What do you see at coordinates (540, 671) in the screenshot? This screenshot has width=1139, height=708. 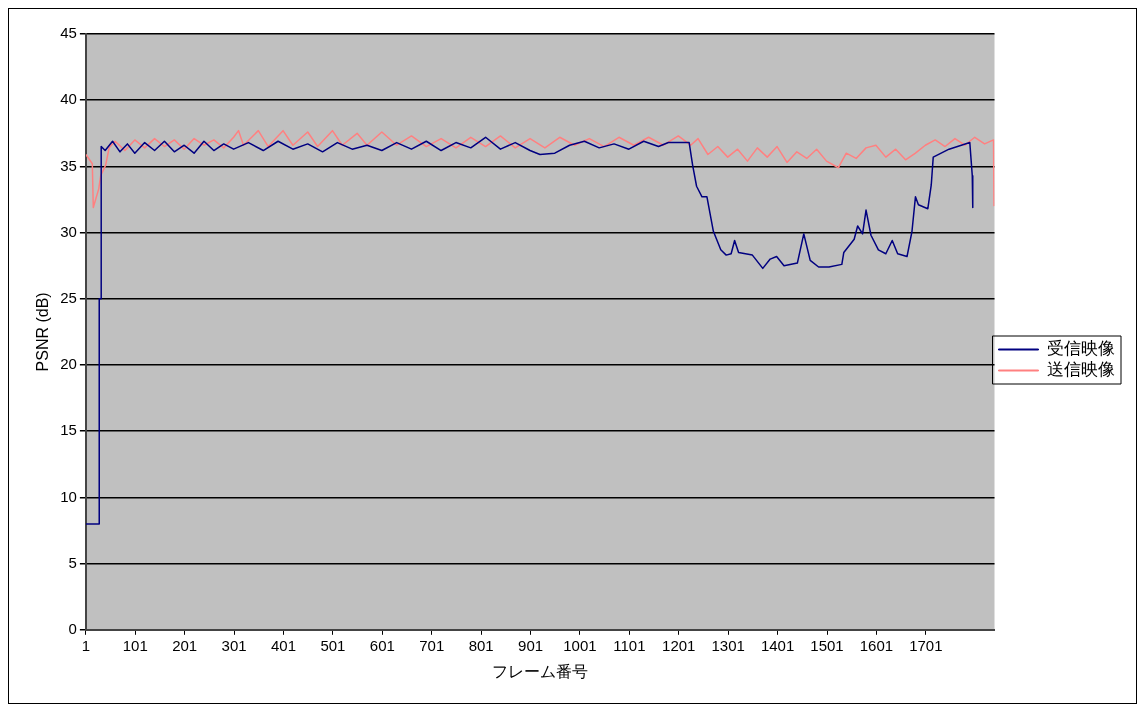 I see `x-axis-title: フレーム番号` at bounding box center [540, 671].